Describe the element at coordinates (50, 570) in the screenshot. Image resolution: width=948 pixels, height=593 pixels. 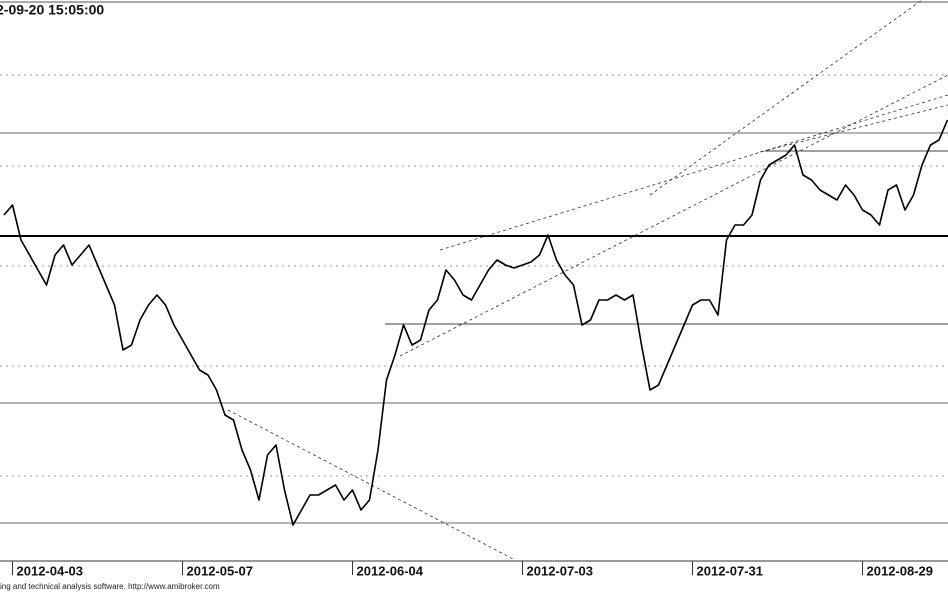
I see `x-tick-label: 2012-04-03` at that location.